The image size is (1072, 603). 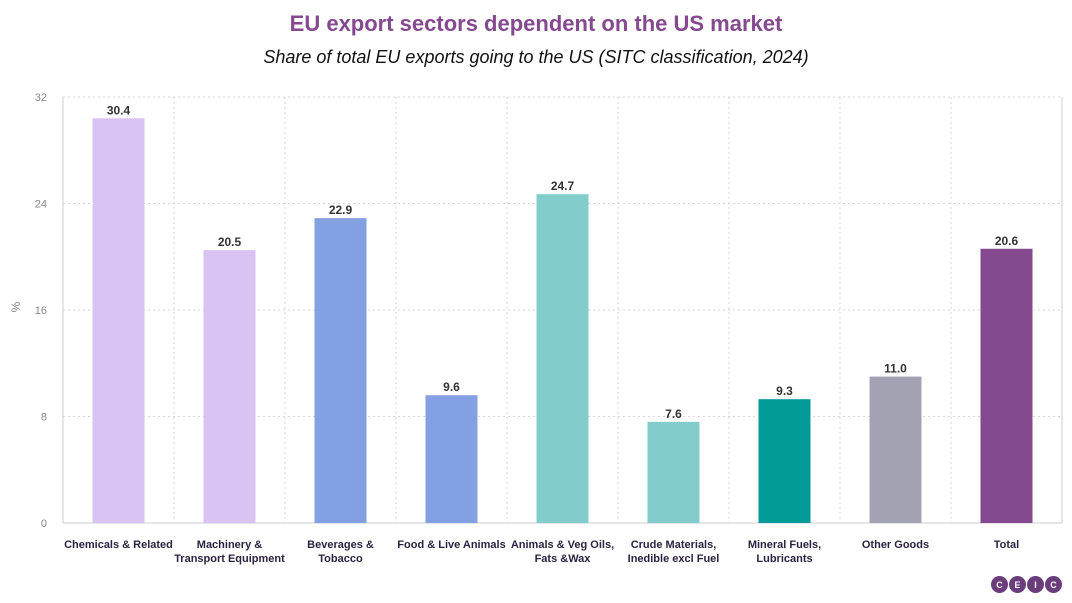 What do you see at coordinates (784, 559) in the screenshot?
I see `x-tick-label-line: Lubricants` at bounding box center [784, 559].